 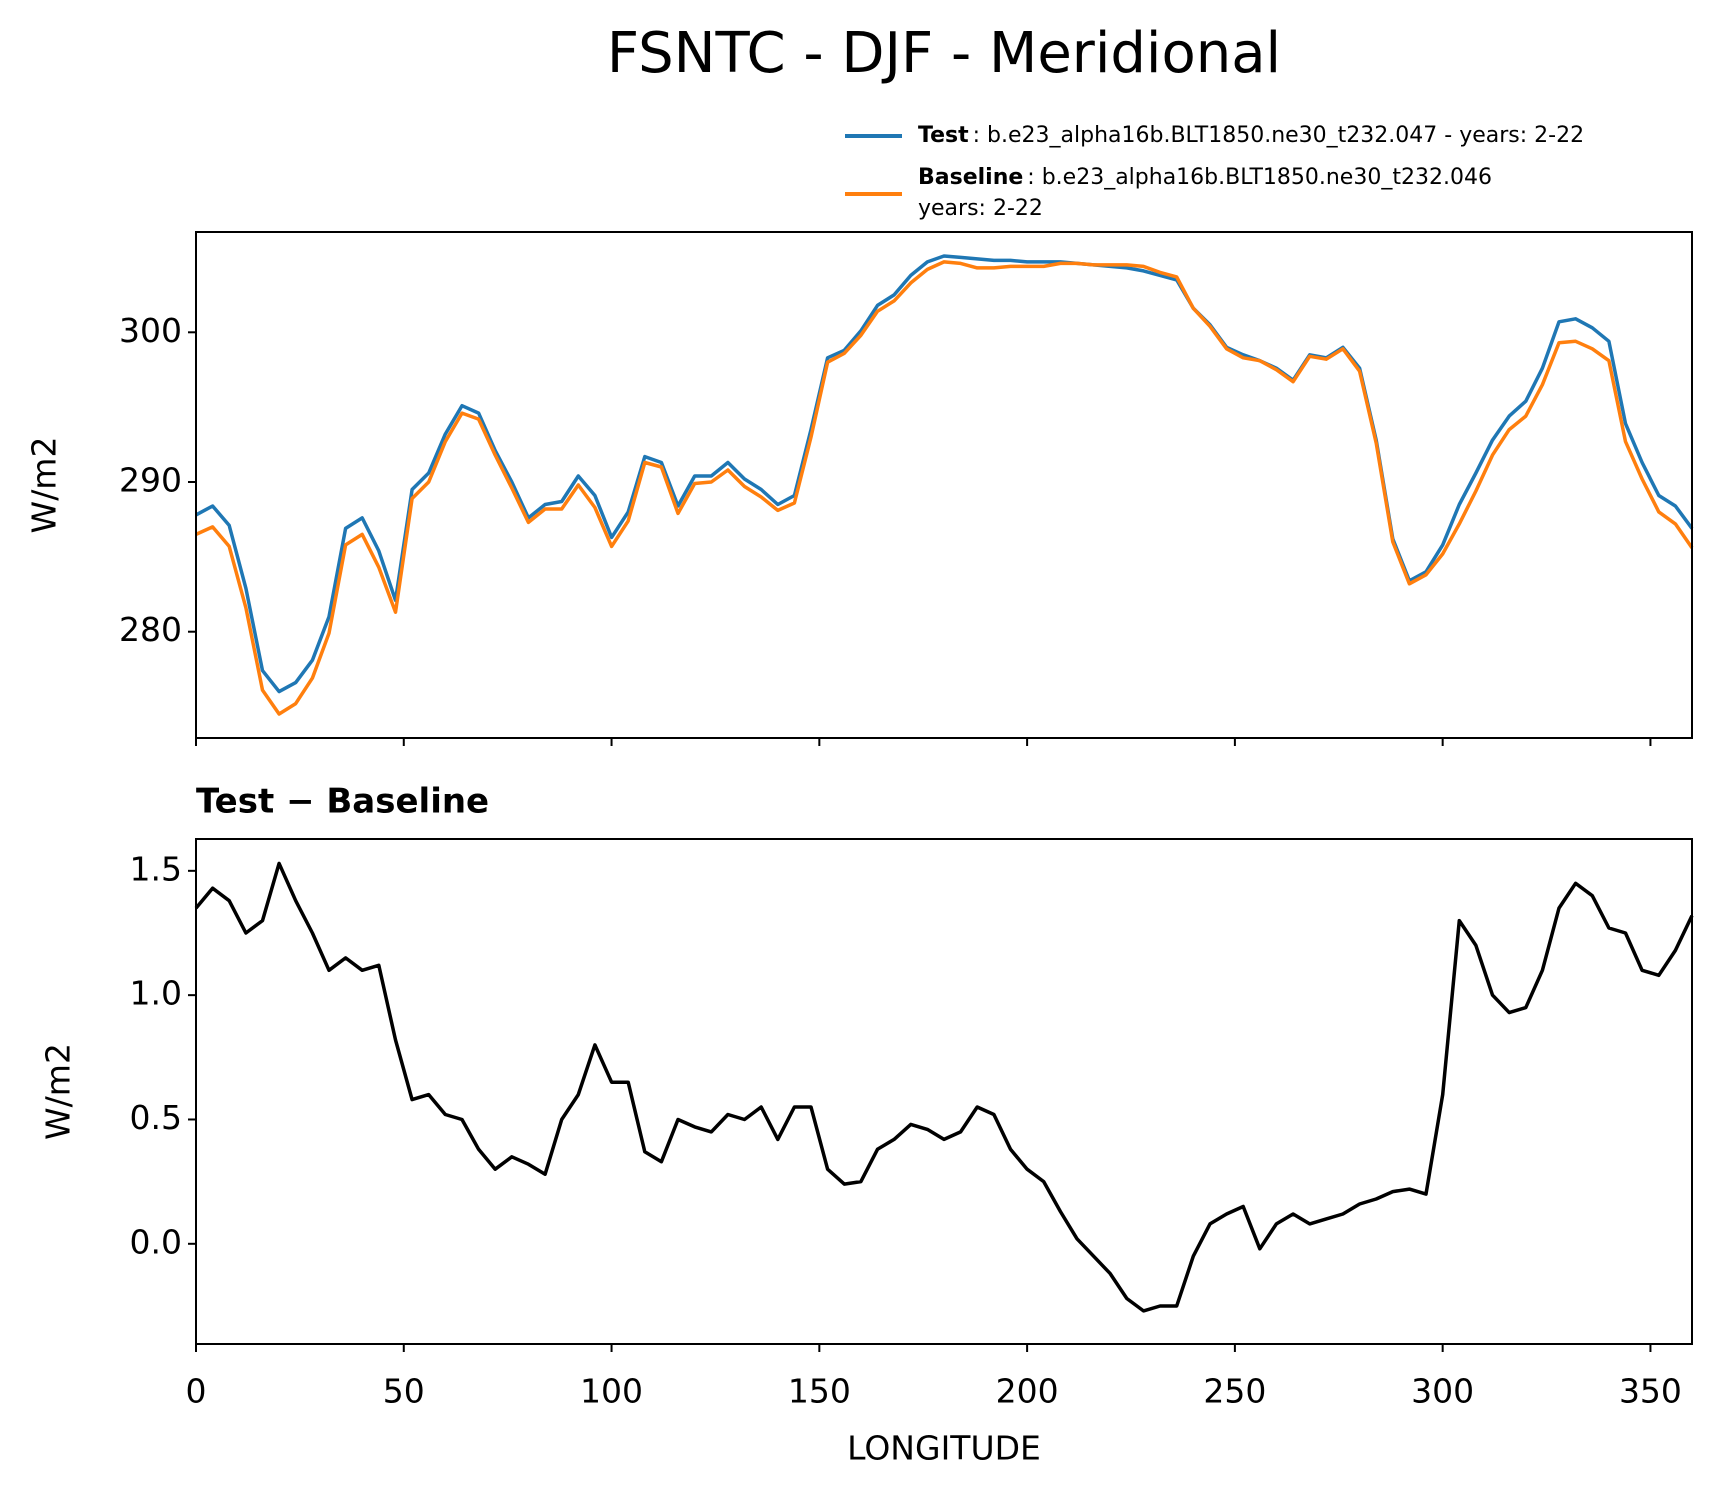 What do you see at coordinates (1259, 177) in the screenshot?
I see `legend-description: : b.e23_alpha16b.BLT1850.ne30_t232.046` at bounding box center [1259, 177].